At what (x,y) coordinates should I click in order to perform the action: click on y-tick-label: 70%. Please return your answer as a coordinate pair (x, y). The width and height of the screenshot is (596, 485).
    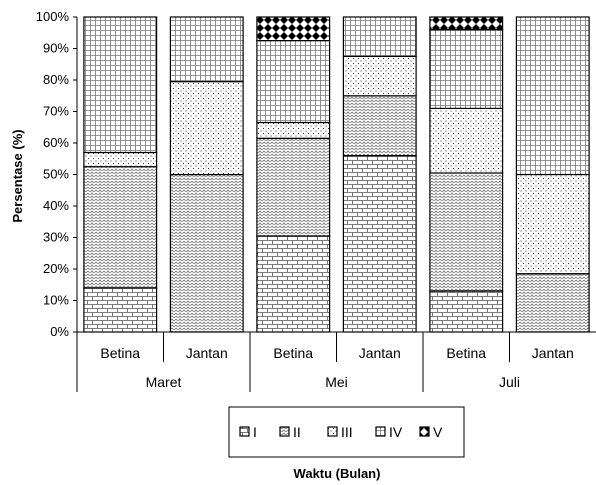
    Looking at the image, I should click on (56, 111).